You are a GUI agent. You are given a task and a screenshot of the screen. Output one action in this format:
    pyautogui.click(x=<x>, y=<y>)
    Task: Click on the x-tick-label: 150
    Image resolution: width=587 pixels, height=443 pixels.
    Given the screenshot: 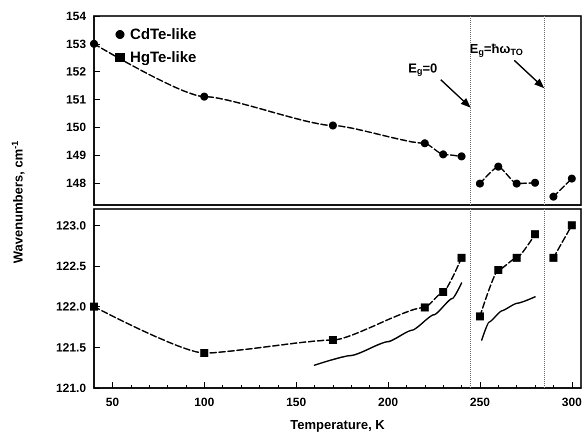 What is the action you would take?
    pyautogui.click(x=296, y=402)
    